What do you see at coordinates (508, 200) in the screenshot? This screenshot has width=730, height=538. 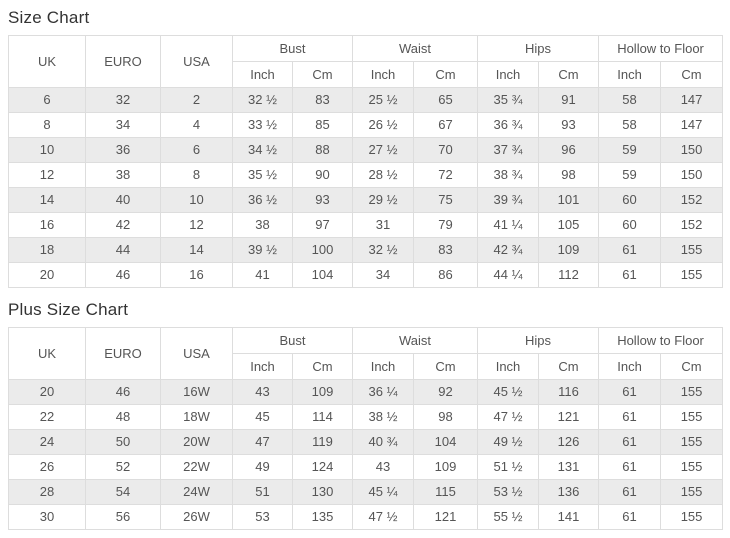 I see `table-cell: 39 ¾` at bounding box center [508, 200].